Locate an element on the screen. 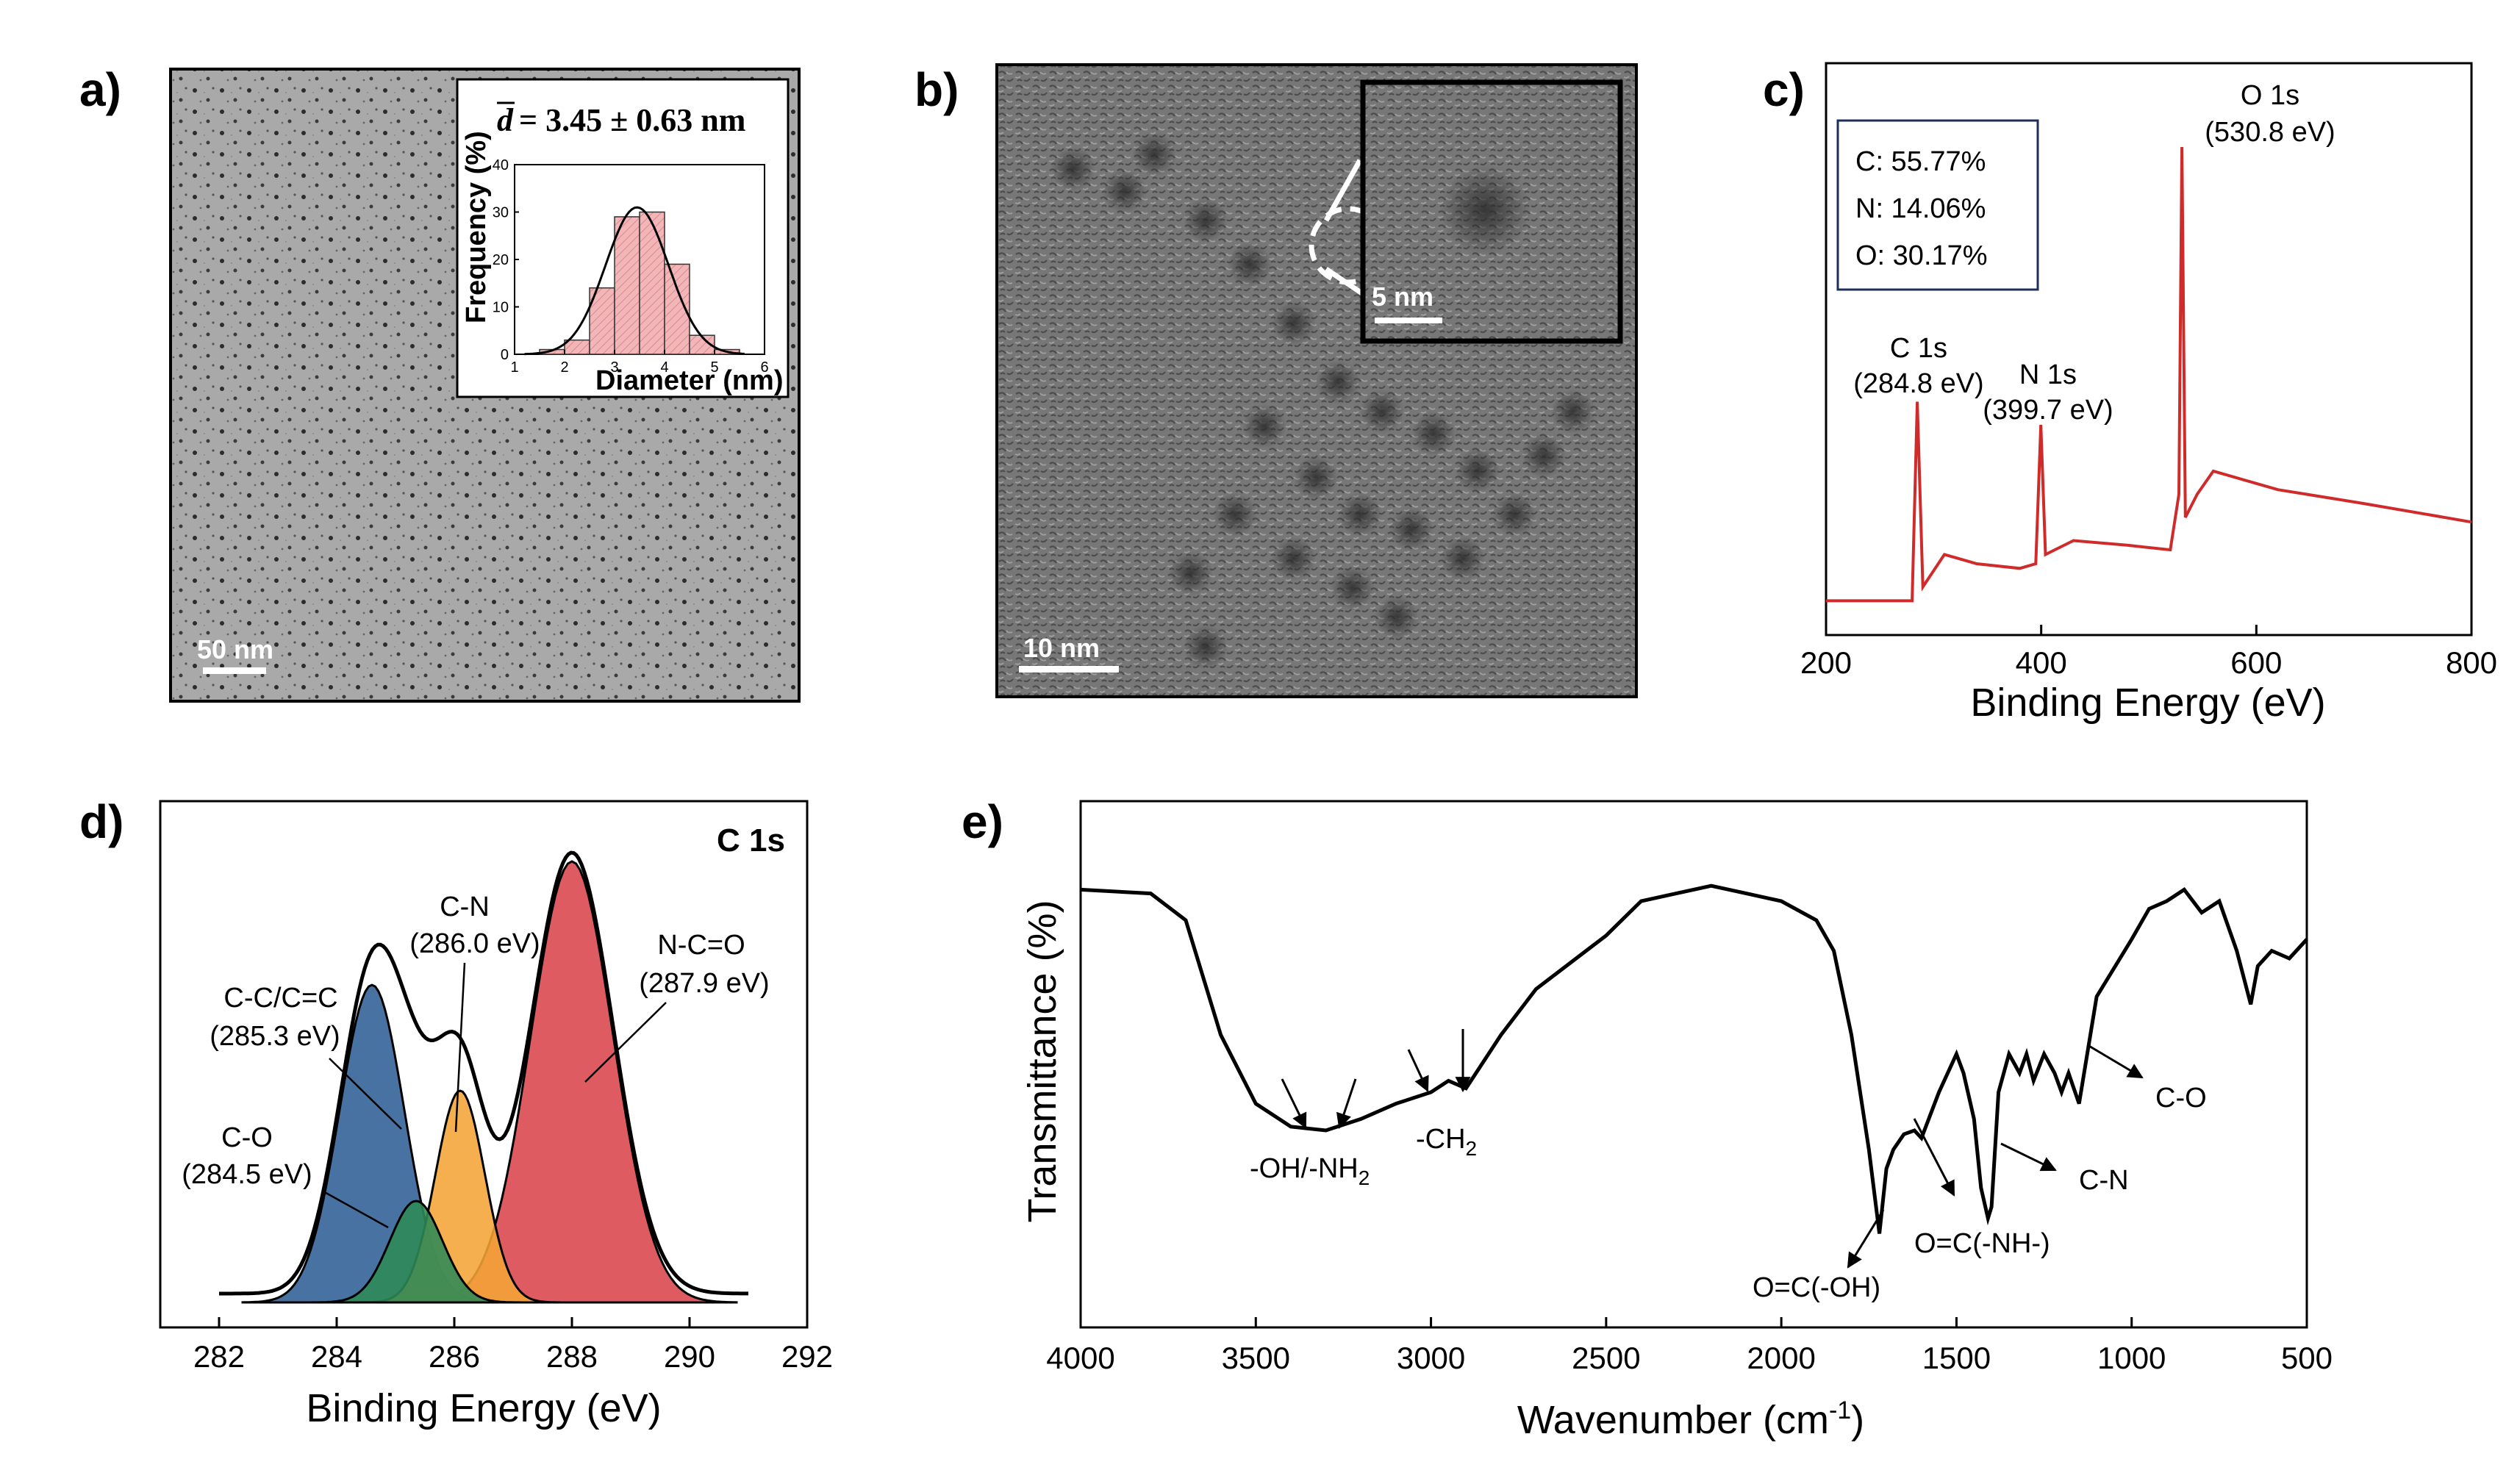 The width and height of the screenshot is (2520, 1470). panel-c-xtick-label: 800 is located at coordinates (2471, 662).